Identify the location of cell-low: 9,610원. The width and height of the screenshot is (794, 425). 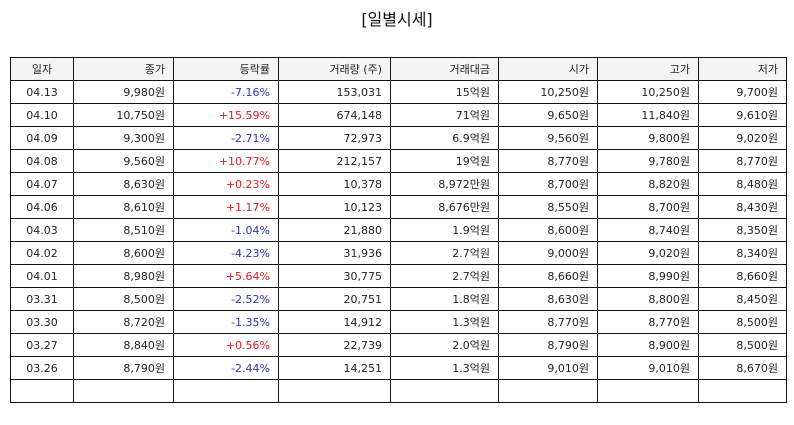
(742, 115).